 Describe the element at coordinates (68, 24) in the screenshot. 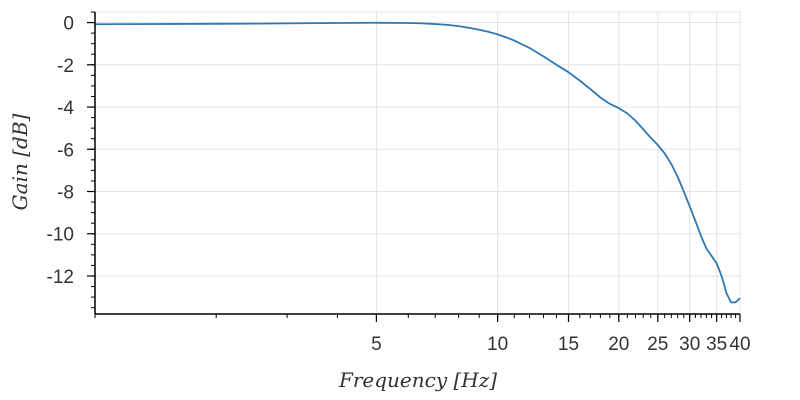

I see `y-tick-label: 0` at that location.